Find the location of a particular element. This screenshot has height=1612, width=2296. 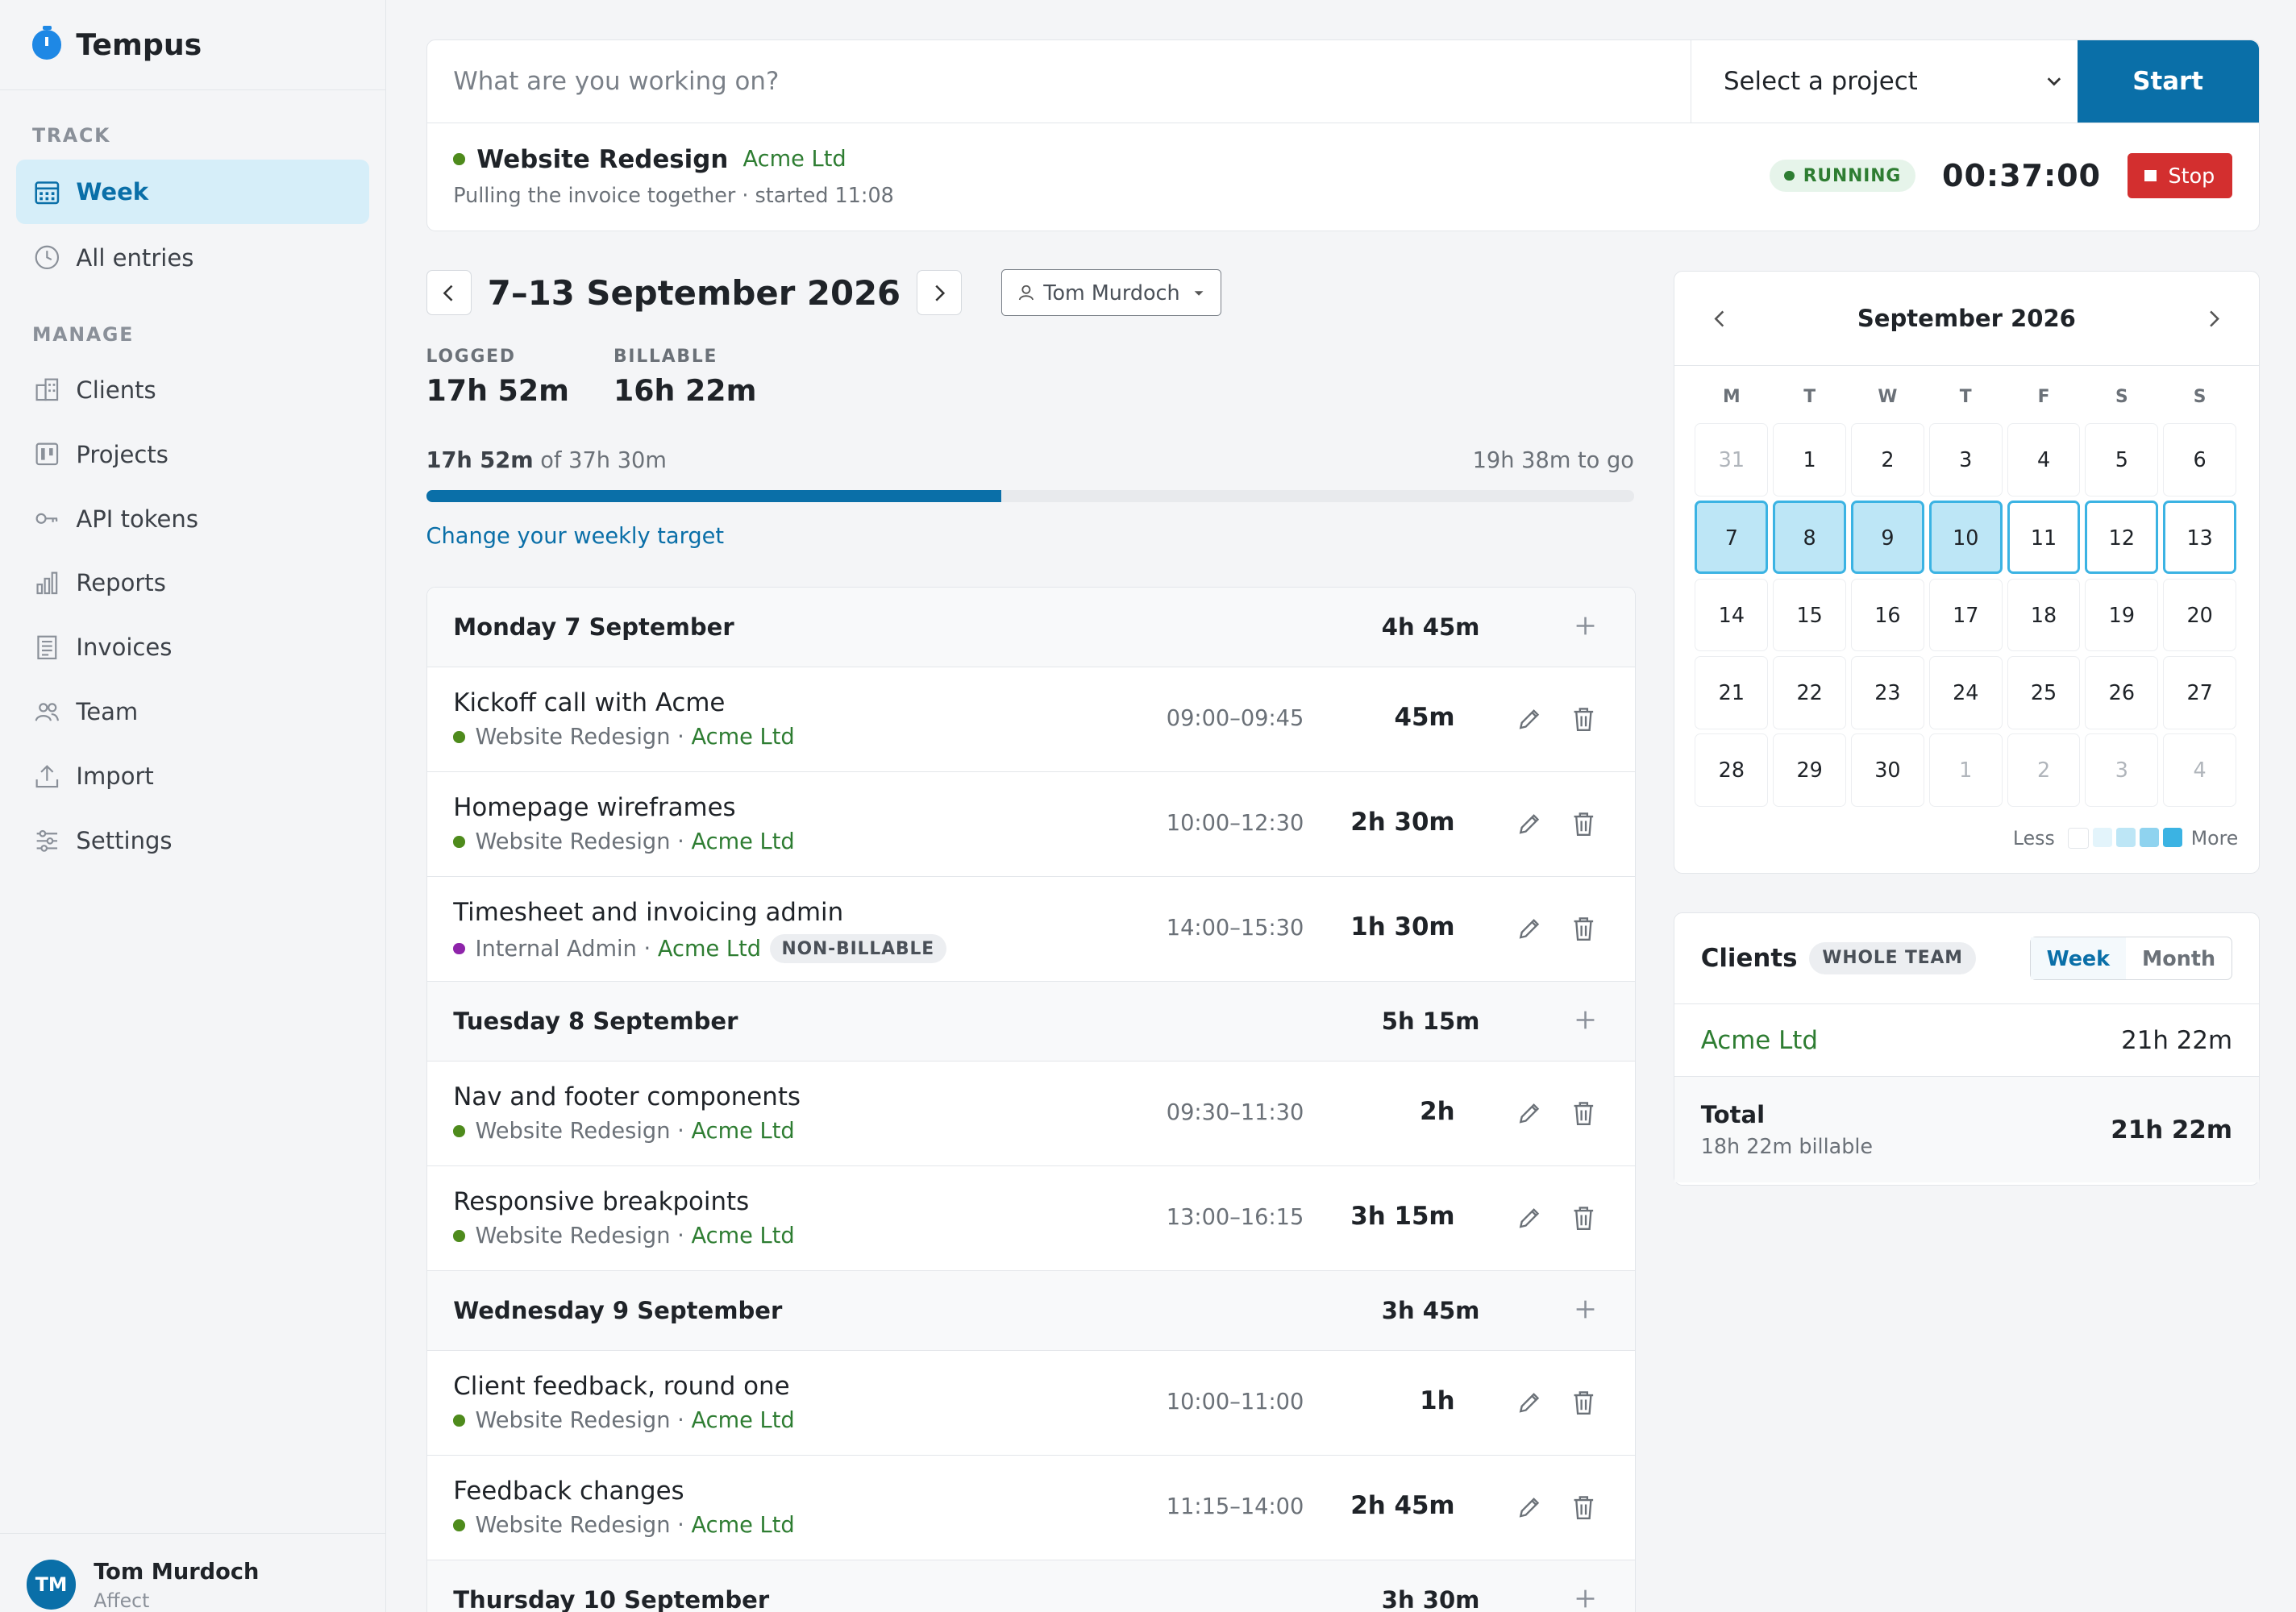

sidebar-item-settings: Settings is located at coordinates (192, 840).